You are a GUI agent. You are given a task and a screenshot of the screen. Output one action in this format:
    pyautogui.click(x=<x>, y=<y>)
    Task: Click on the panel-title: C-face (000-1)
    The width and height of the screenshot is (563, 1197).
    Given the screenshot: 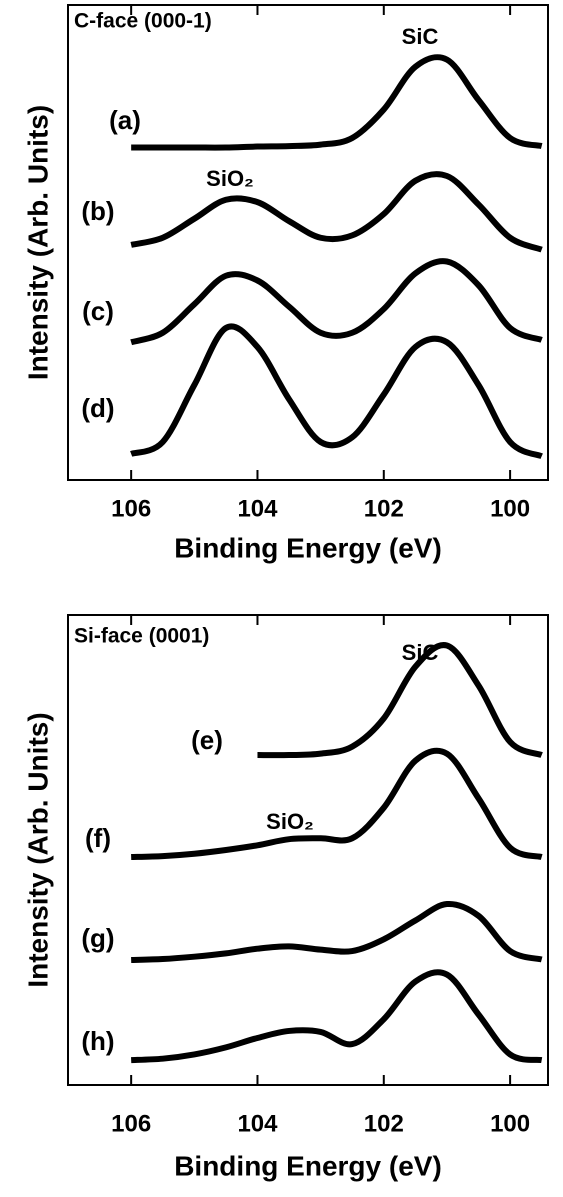 What is the action you would take?
    pyautogui.click(x=143, y=21)
    